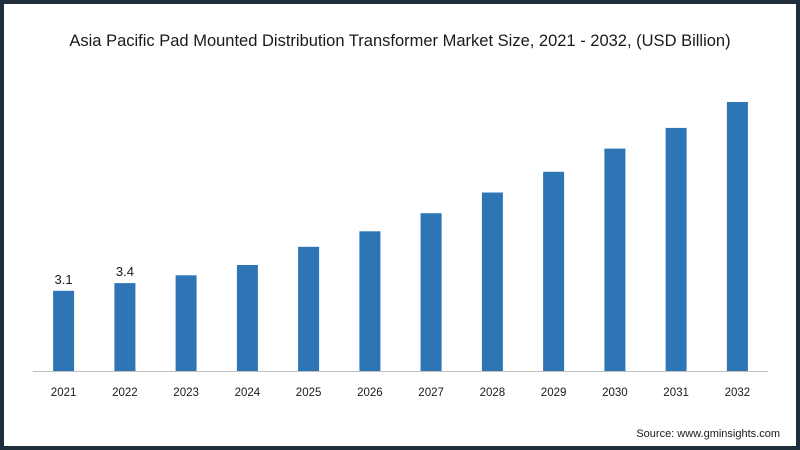 This screenshot has height=450, width=800. Describe the element at coordinates (370, 301) in the screenshot. I see `bar-2026` at that location.